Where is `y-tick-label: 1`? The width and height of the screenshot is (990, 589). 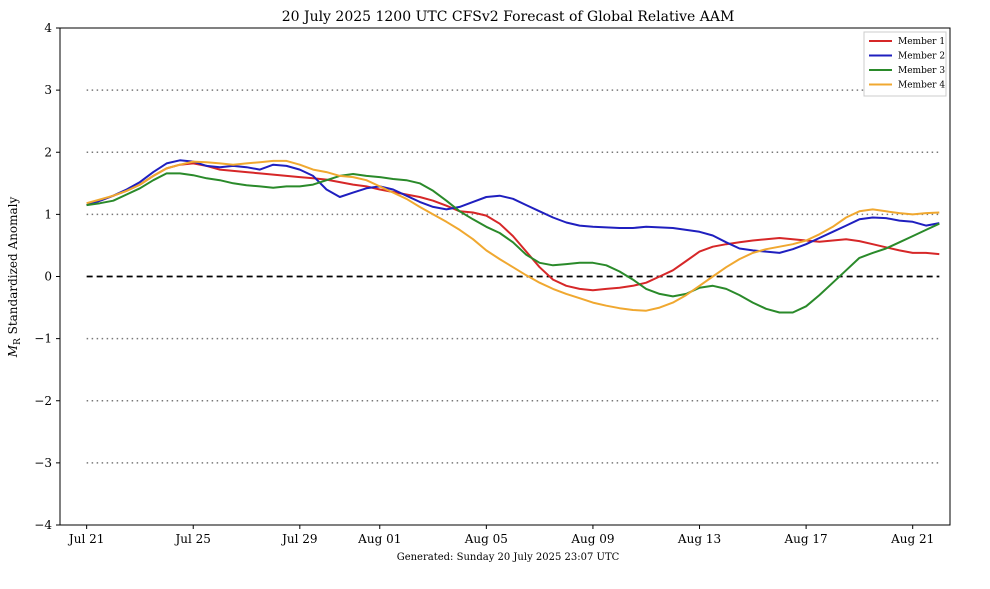 y-tick-label: 1 is located at coordinates (48, 214).